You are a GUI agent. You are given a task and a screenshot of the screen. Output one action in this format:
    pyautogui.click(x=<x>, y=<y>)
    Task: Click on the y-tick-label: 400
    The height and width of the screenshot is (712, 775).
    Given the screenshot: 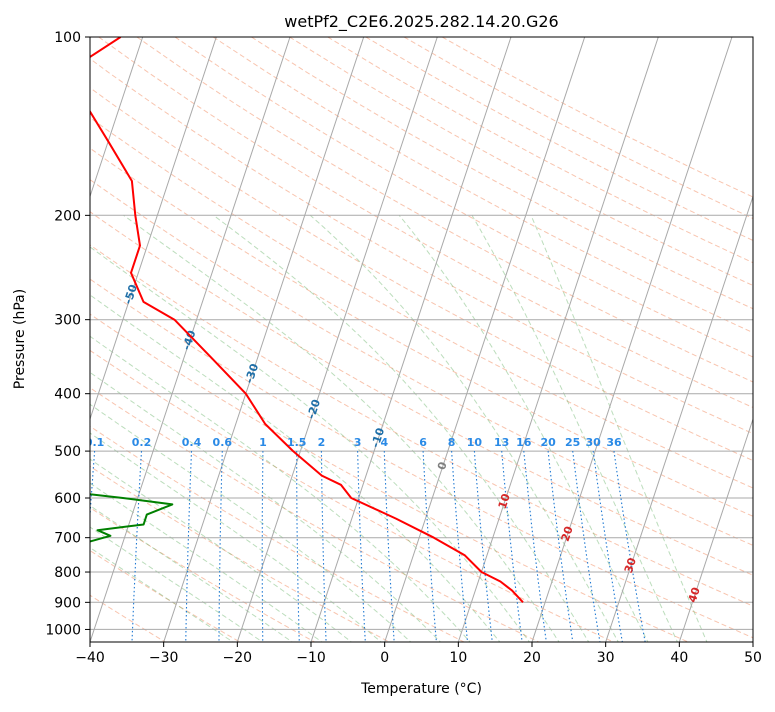 What is the action you would take?
    pyautogui.click(x=67, y=395)
    